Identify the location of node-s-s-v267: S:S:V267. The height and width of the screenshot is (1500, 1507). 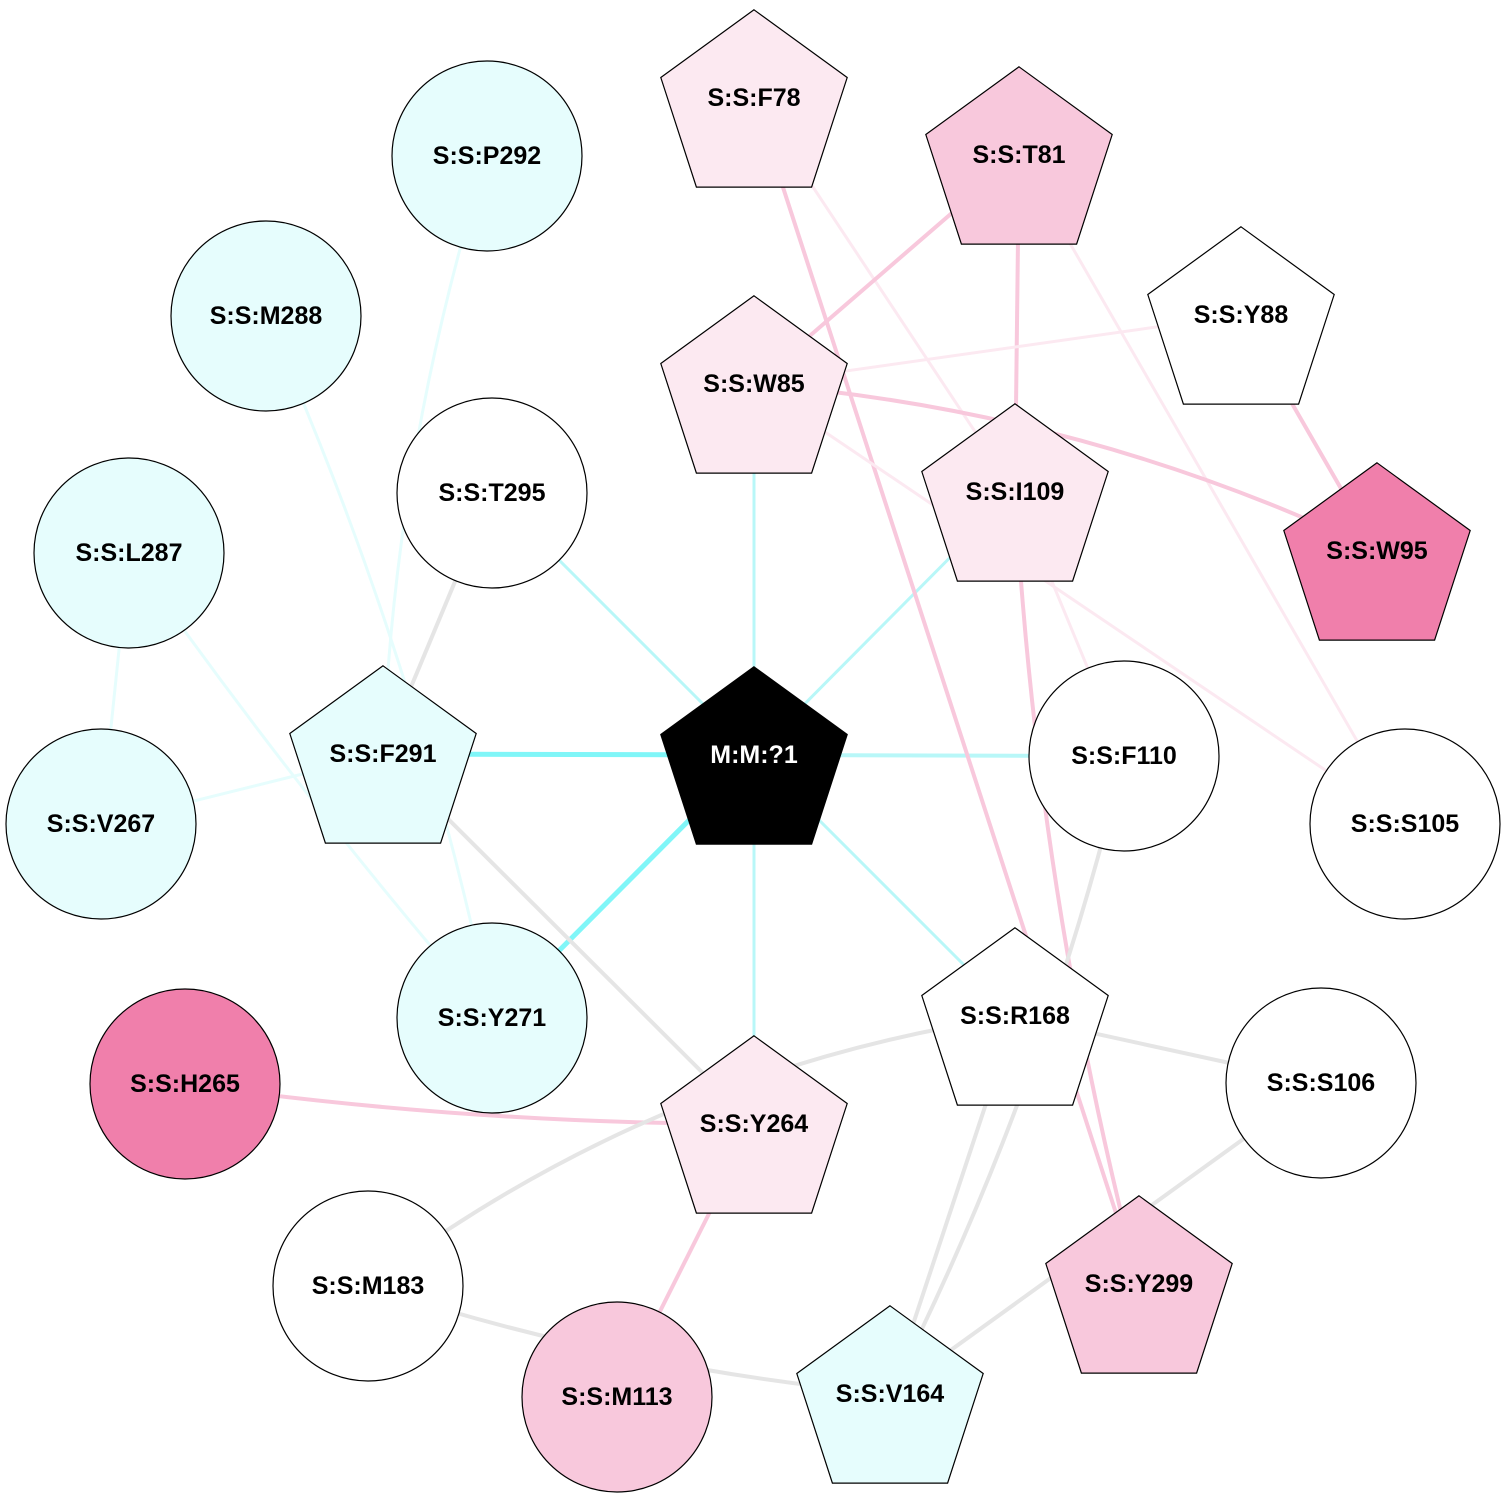
(101, 824).